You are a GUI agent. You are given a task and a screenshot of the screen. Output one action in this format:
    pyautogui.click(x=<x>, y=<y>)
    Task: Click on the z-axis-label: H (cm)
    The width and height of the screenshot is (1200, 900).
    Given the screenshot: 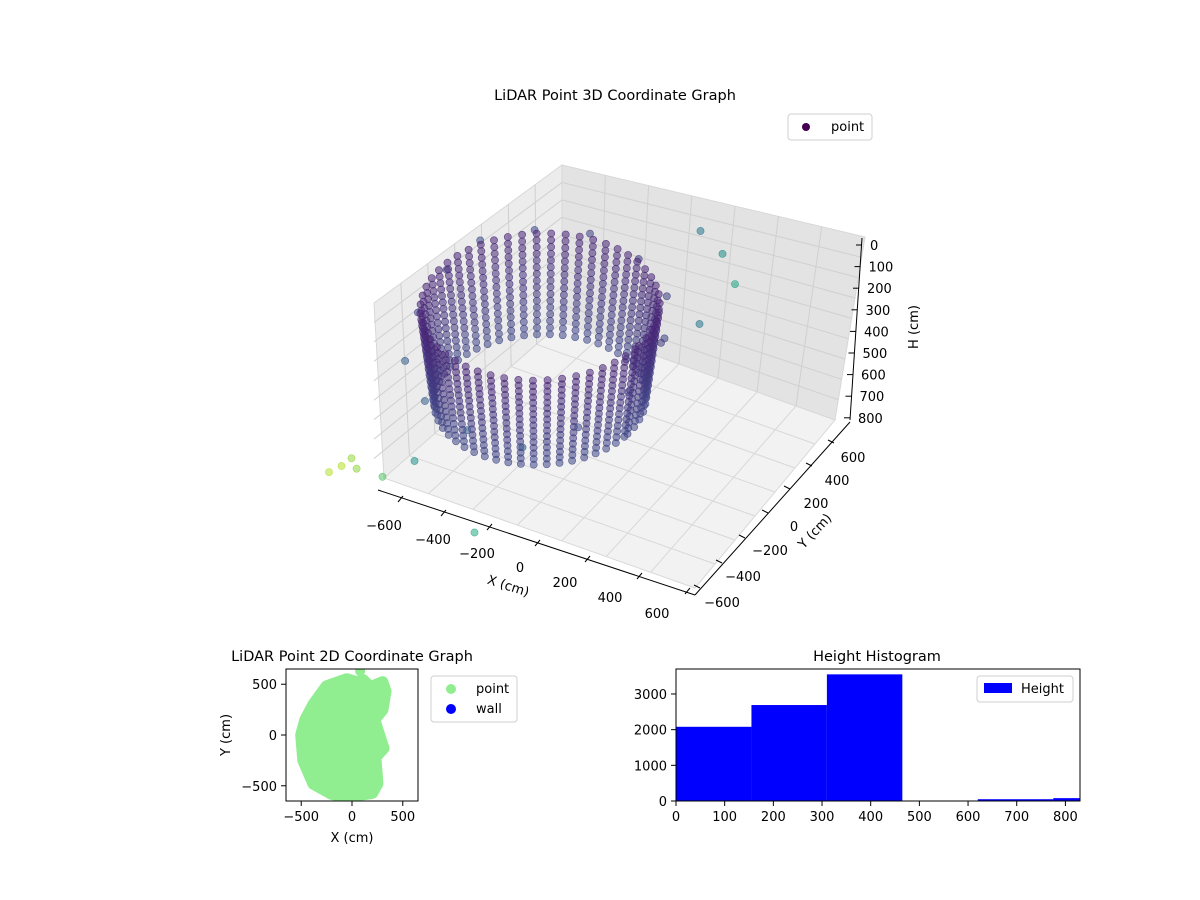 What is the action you would take?
    pyautogui.click(x=914, y=327)
    